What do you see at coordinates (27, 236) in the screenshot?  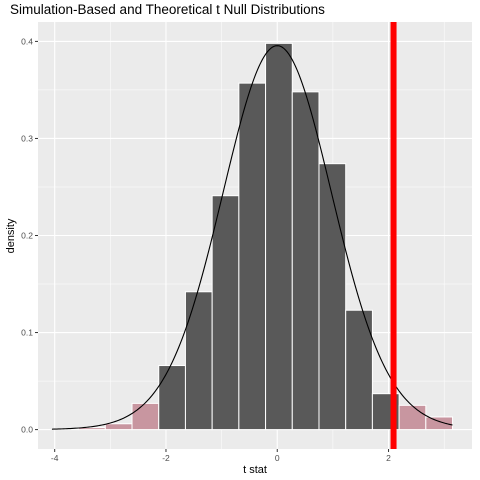 I see `y-tick-label: 0.2` at bounding box center [27, 236].